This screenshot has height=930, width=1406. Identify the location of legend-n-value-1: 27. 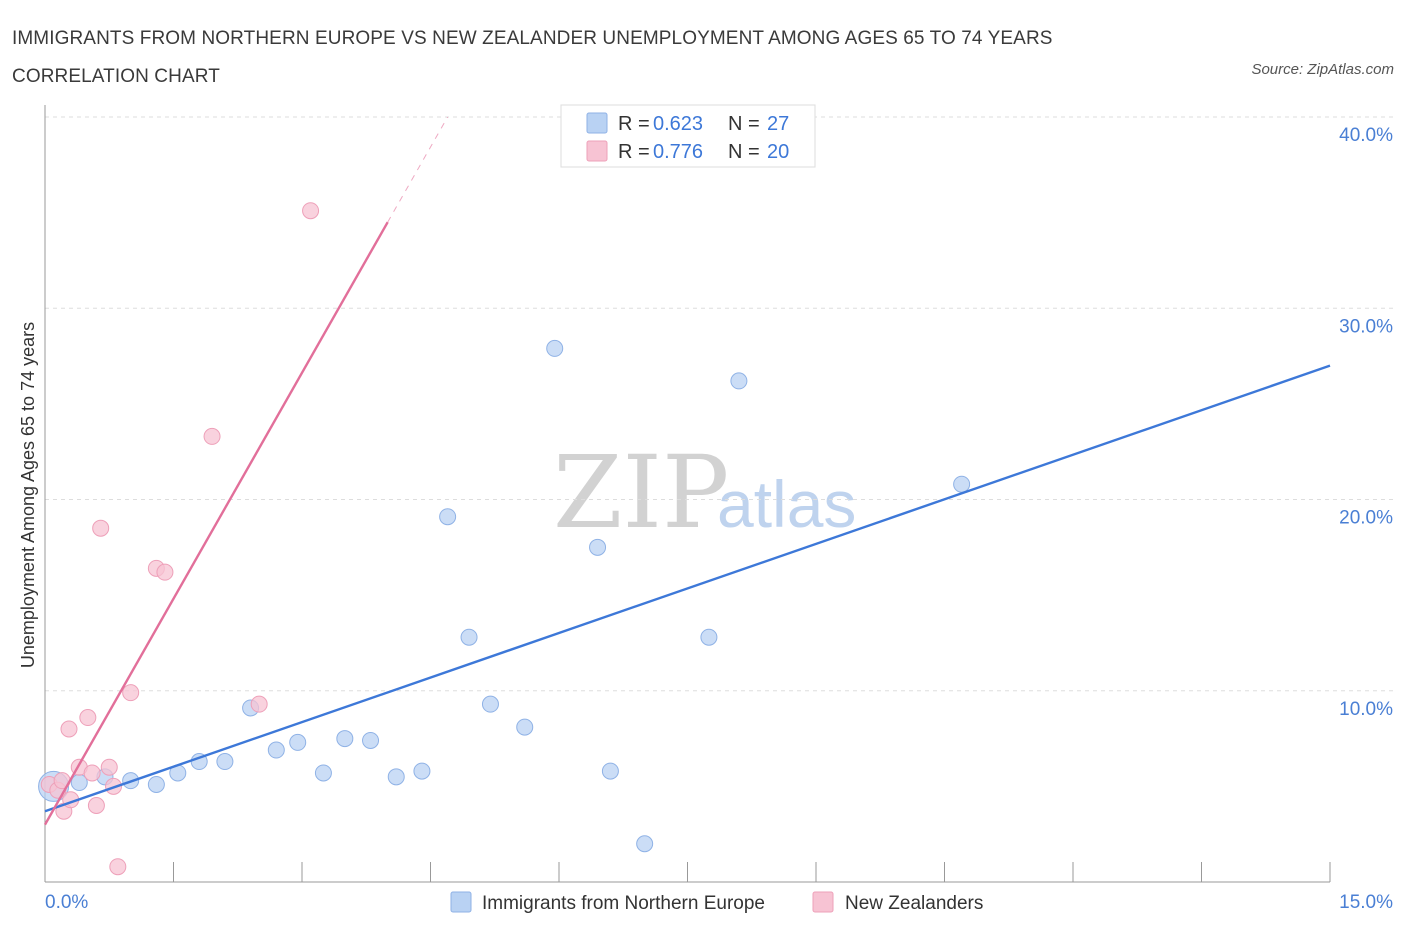
(778, 124).